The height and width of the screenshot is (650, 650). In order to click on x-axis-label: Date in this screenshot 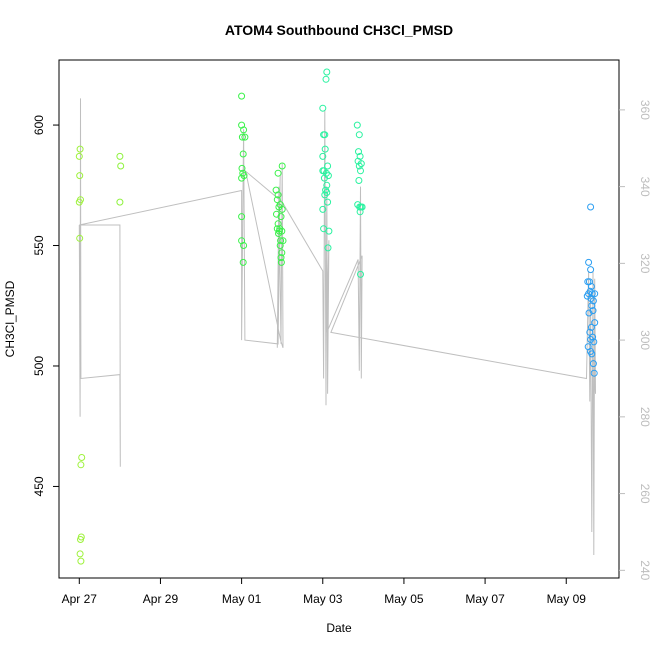, I will do `click(339, 628)`.